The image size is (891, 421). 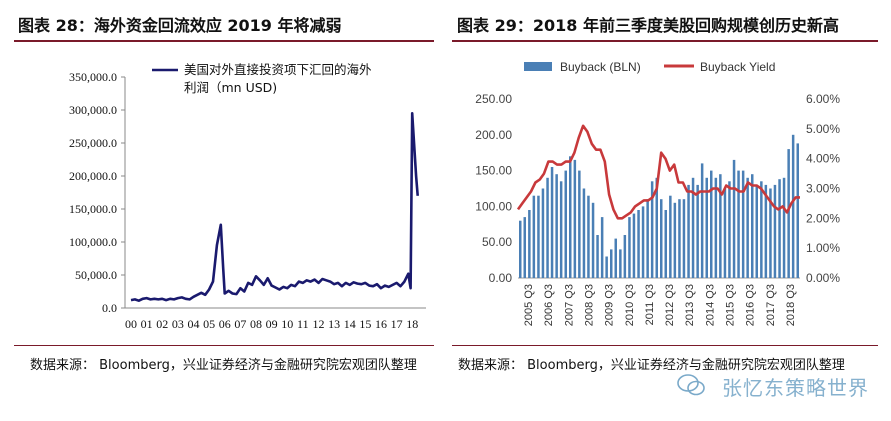 What do you see at coordinates (710, 305) in the screenshot?
I see `right-x-tick-label: 2014 Q3` at bounding box center [710, 305].